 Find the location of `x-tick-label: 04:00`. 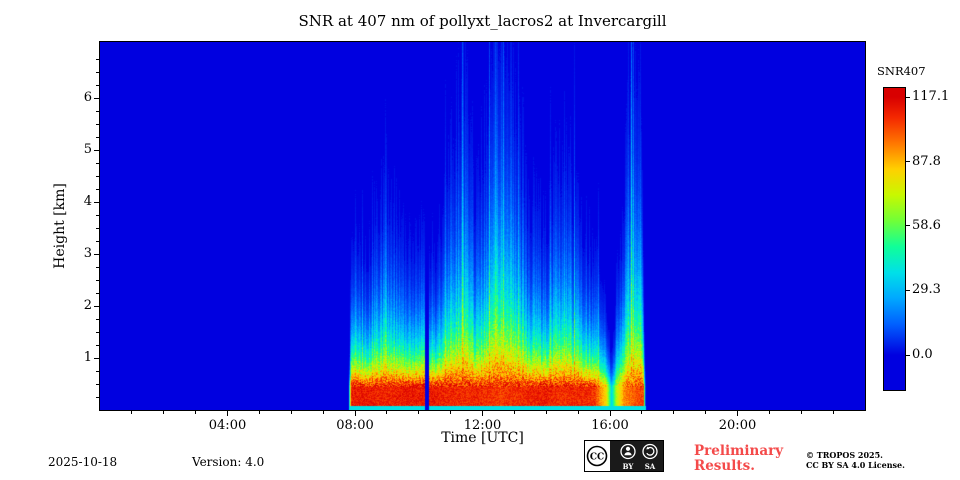

x-tick-label: 04:00 is located at coordinates (227, 425).